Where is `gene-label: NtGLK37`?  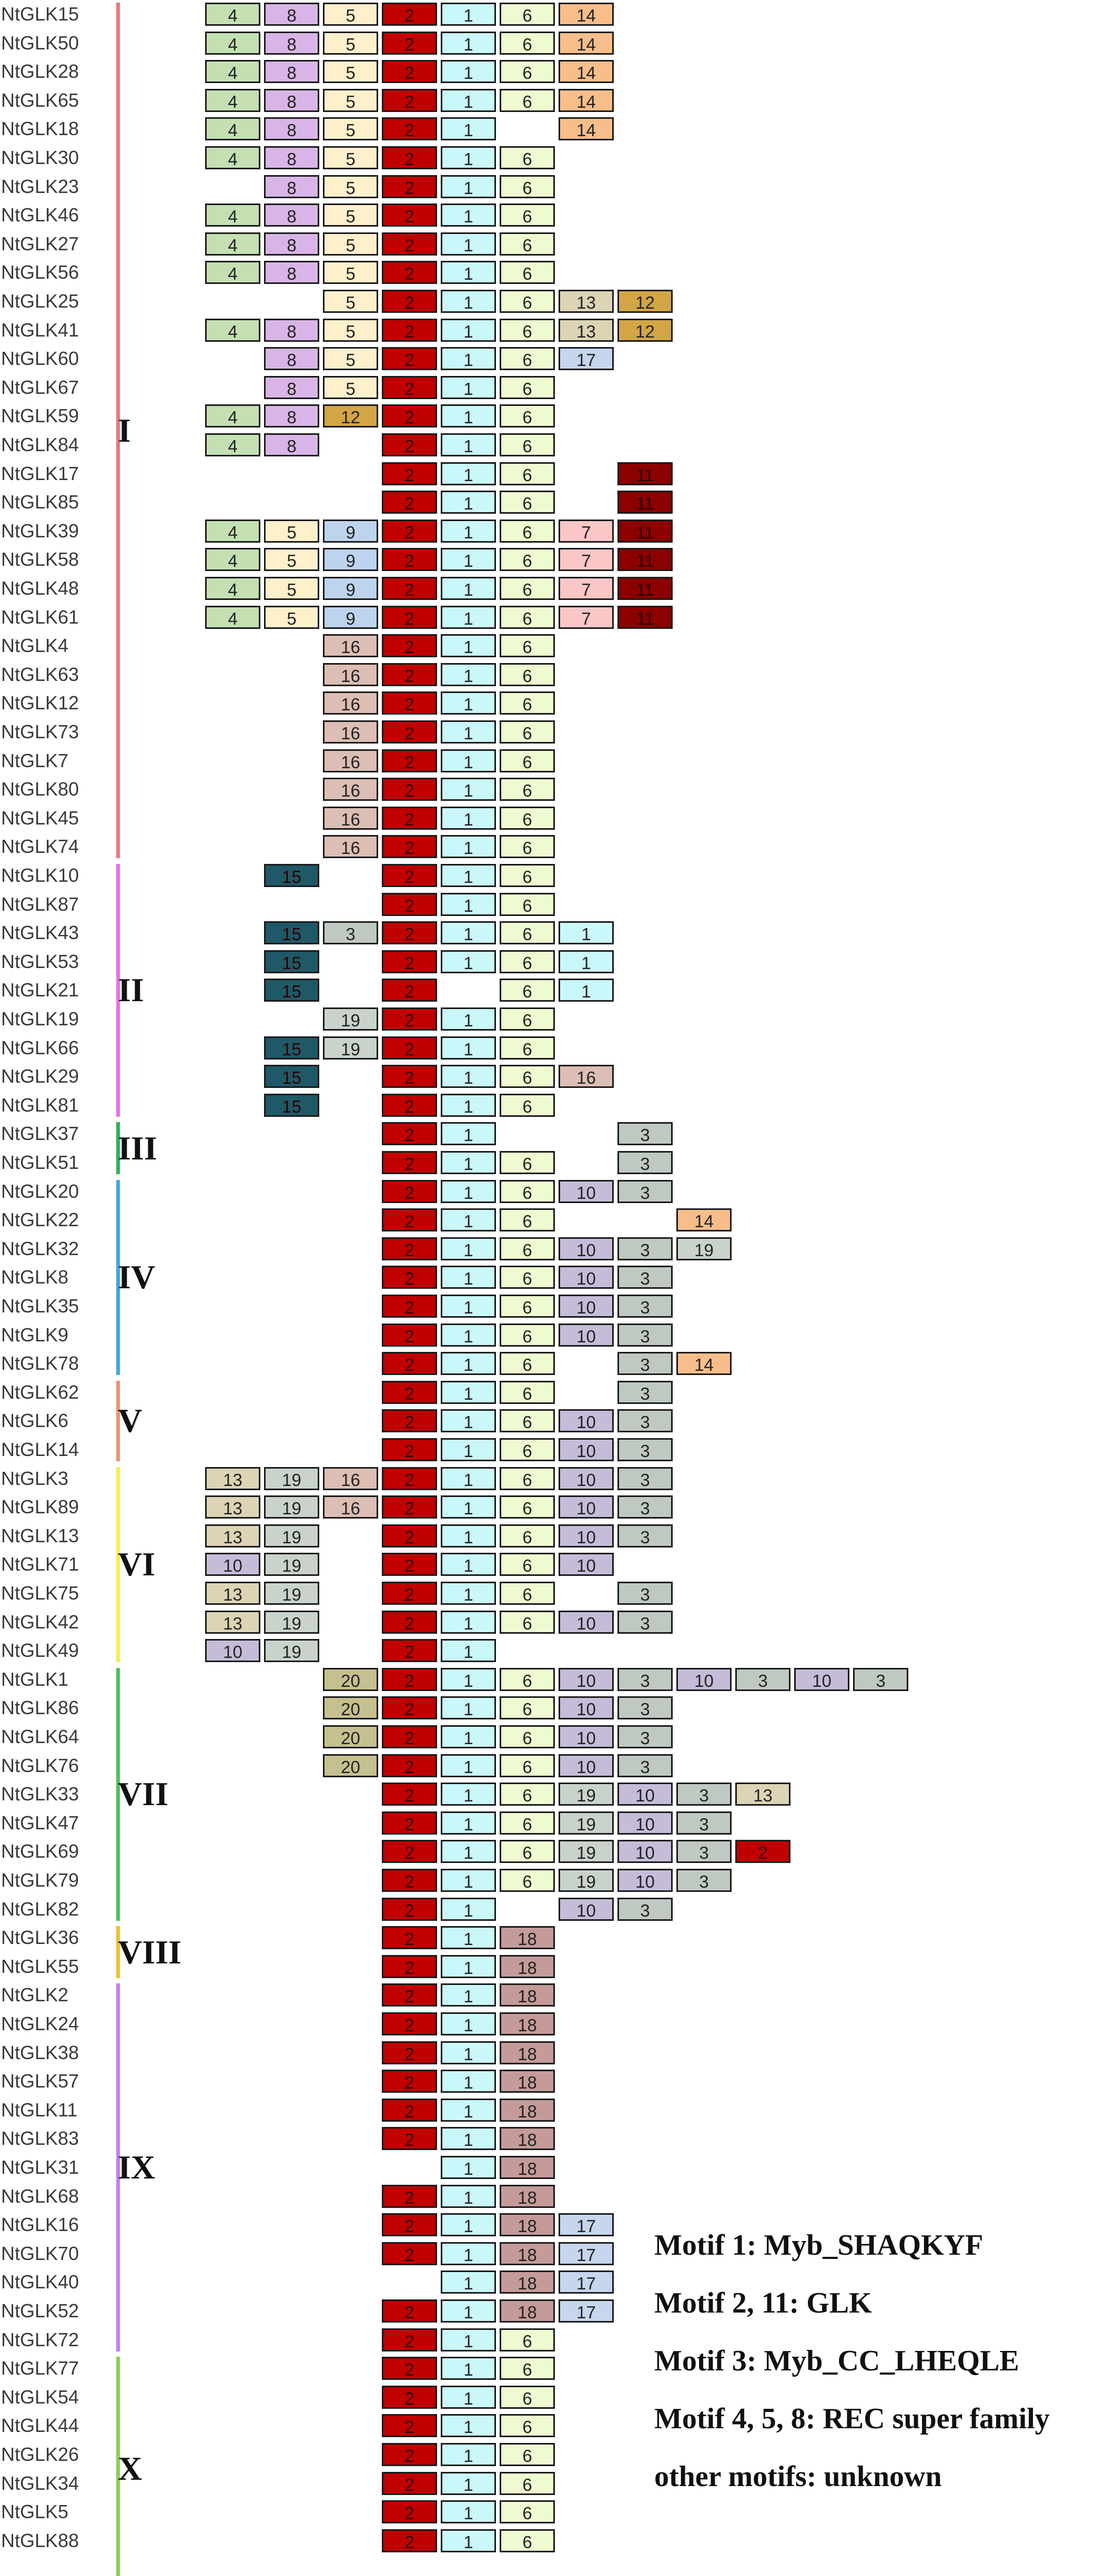
gene-label: NtGLK37 is located at coordinates (40, 1134).